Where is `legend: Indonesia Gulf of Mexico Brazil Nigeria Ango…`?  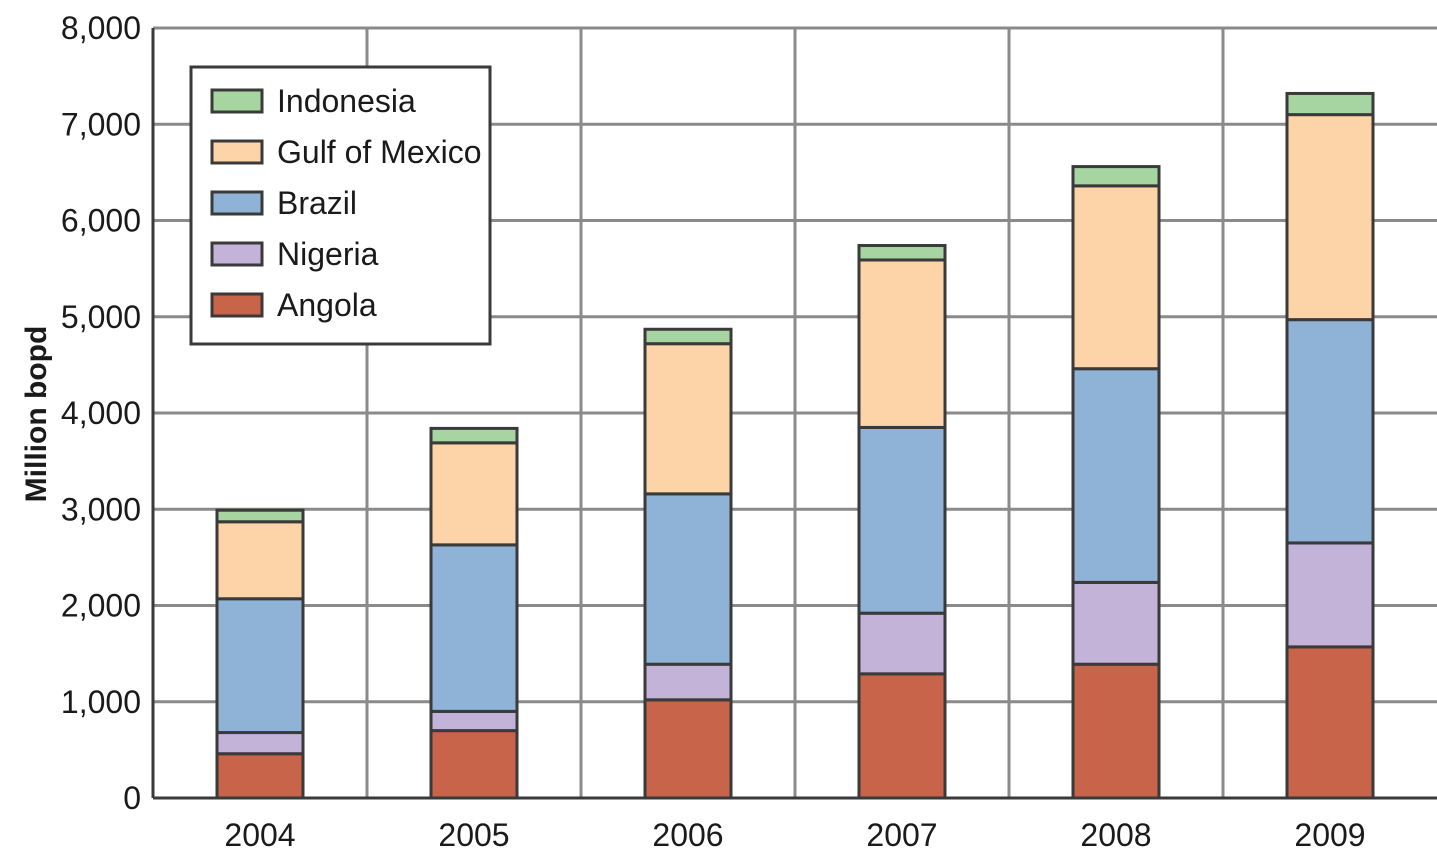
legend: Indonesia Gulf of Mexico Brazil Nigeria Ango… is located at coordinates (340, 205).